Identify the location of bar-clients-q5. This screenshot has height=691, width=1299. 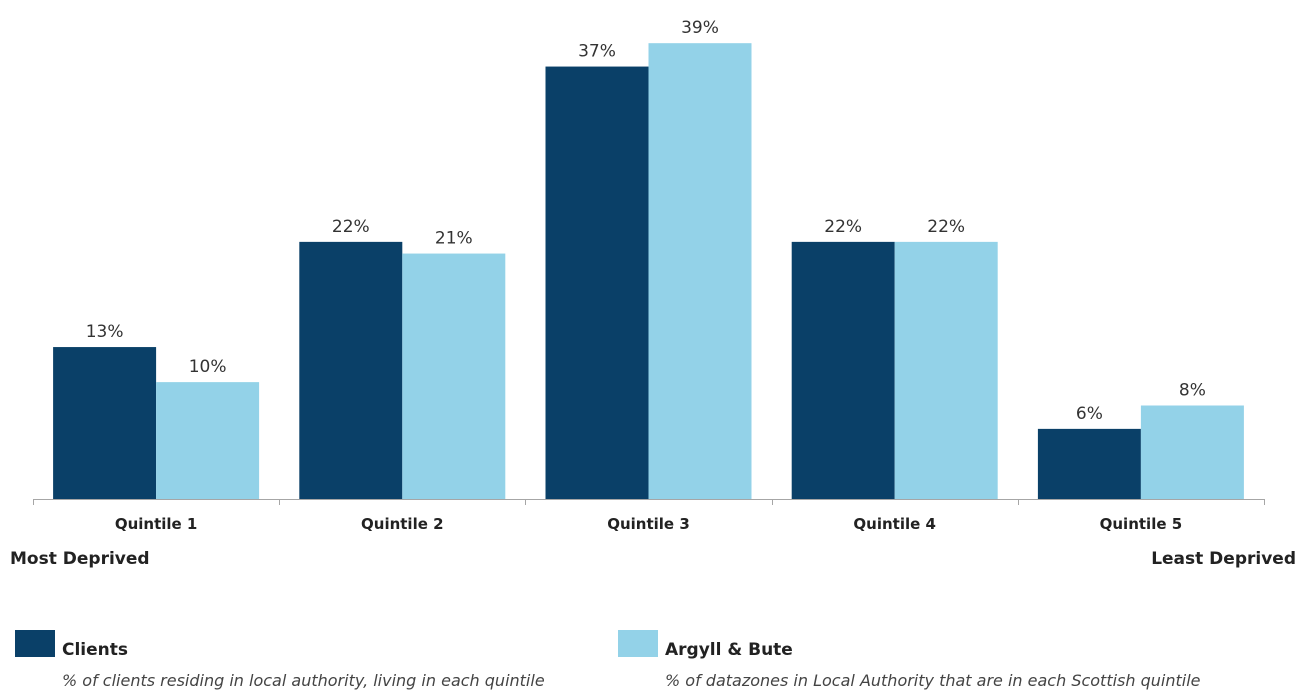
(1089, 463).